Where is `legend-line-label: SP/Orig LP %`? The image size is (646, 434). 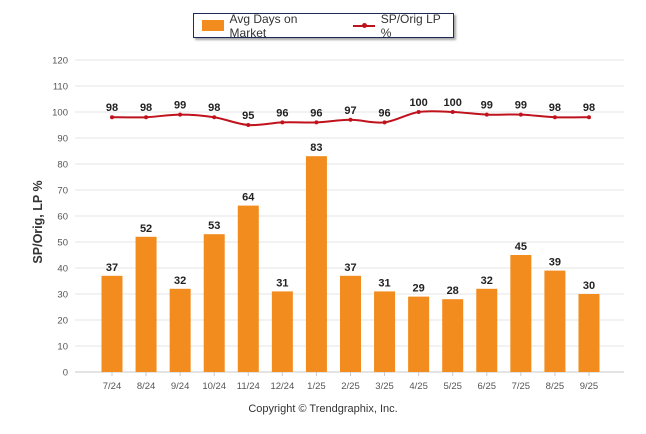 legend-line-label: SP/Orig LP % is located at coordinates (410, 25).